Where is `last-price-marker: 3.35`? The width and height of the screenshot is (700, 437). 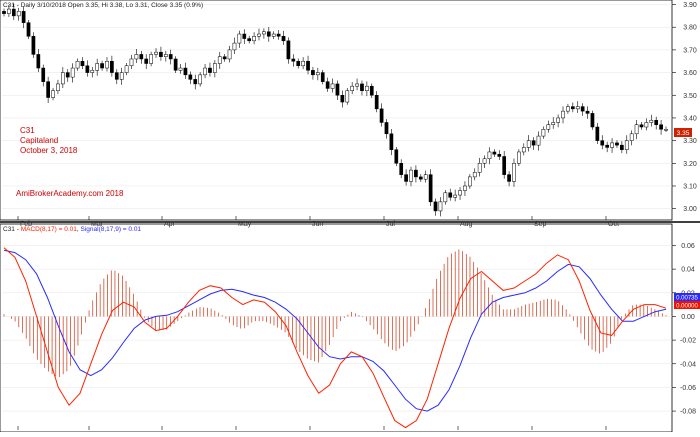 last-price-marker: 3.35 is located at coordinates (683, 132).